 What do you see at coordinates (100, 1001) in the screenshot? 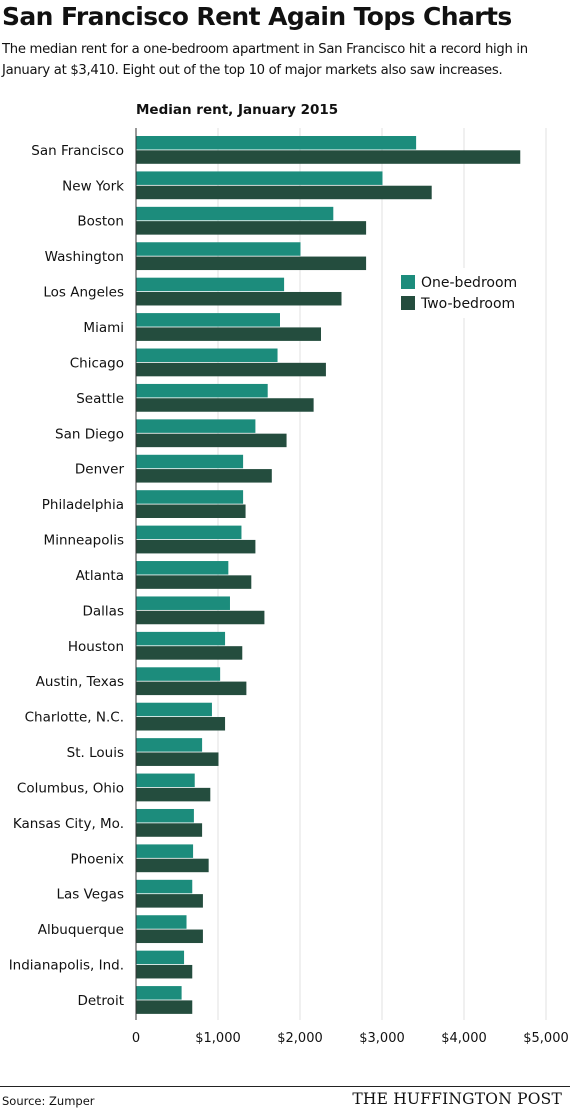
I see `category-label: Detroit` at bounding box center [100, 1001].